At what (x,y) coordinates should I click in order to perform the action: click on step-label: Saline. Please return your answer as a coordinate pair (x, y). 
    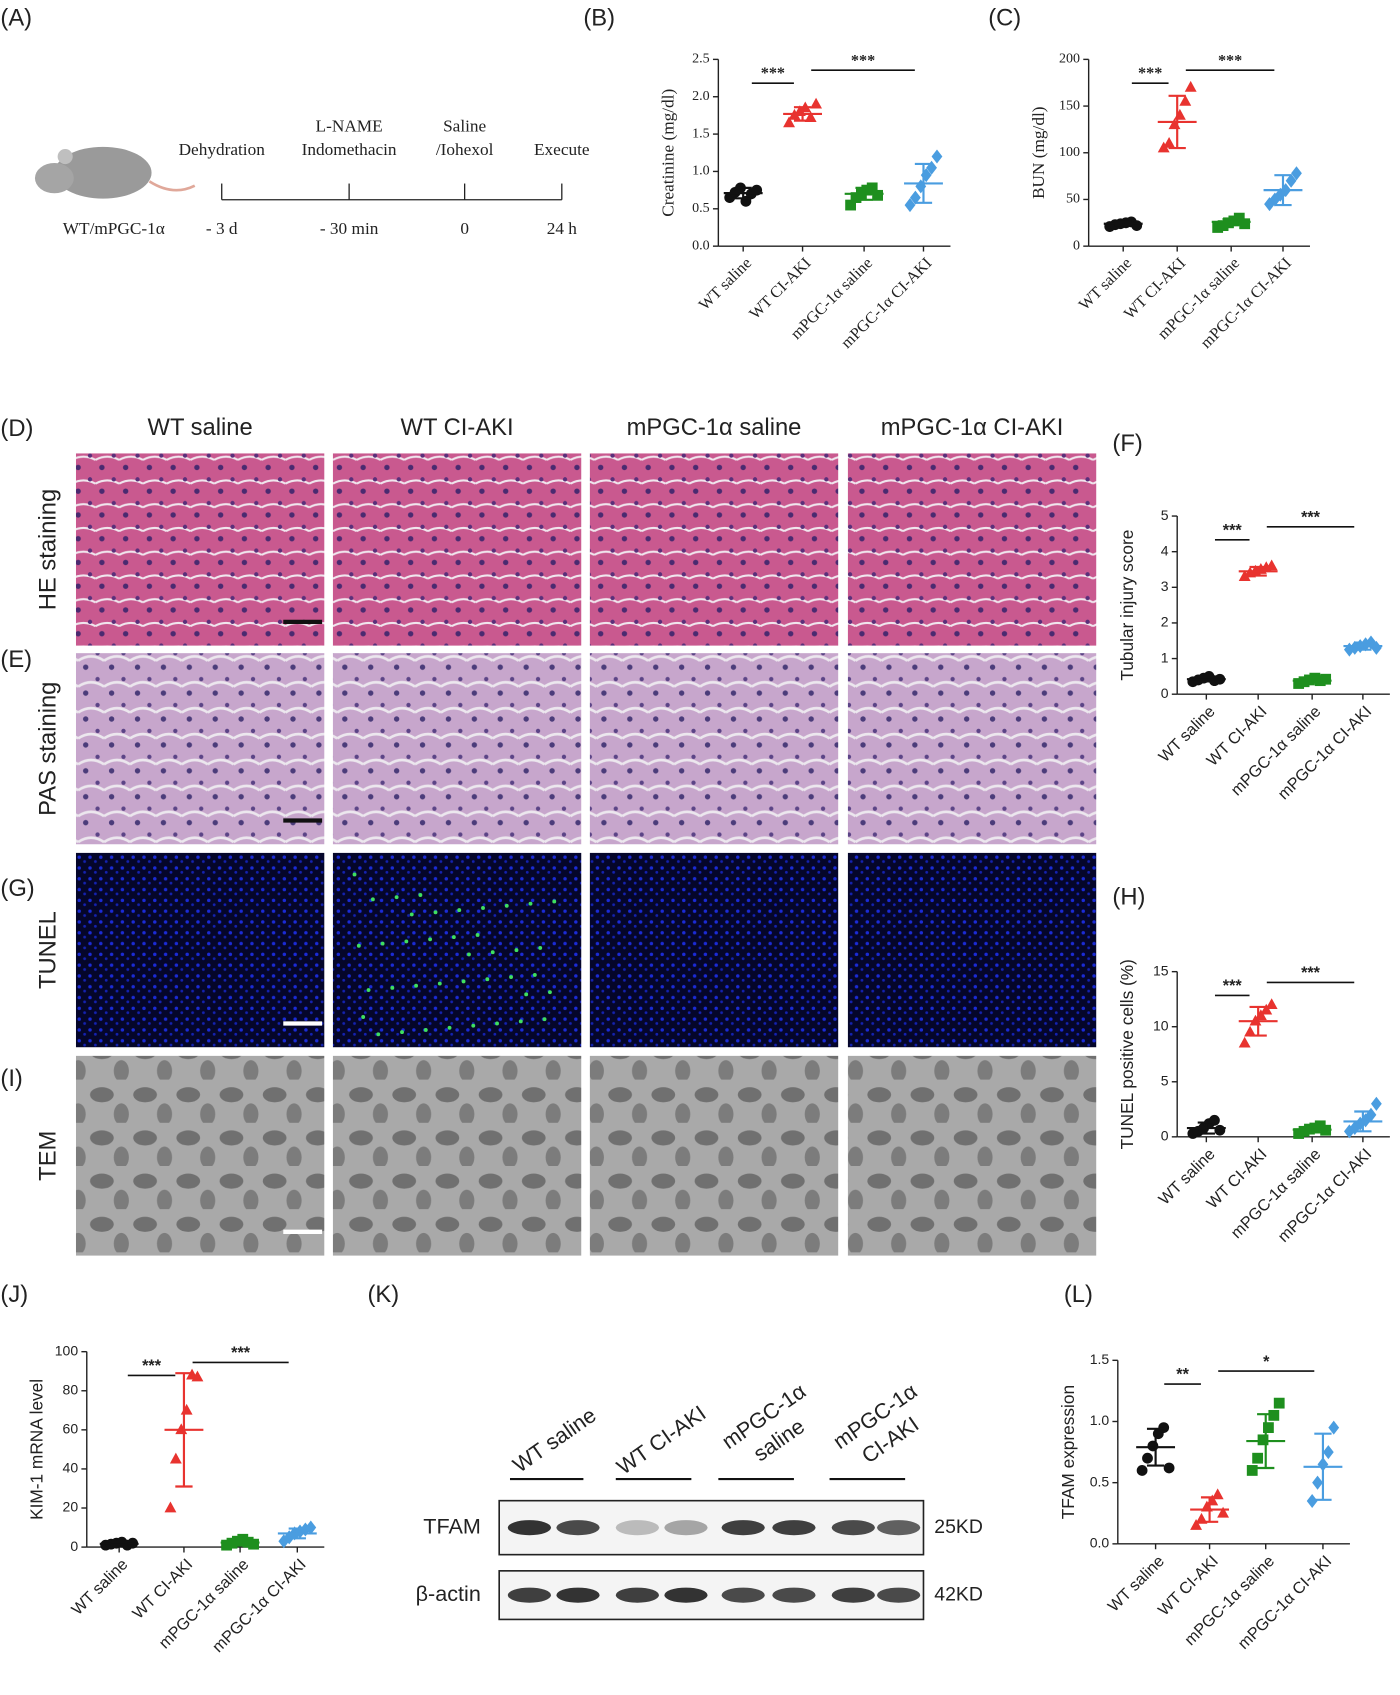
    Looking at the image, I should click on (464, 125).